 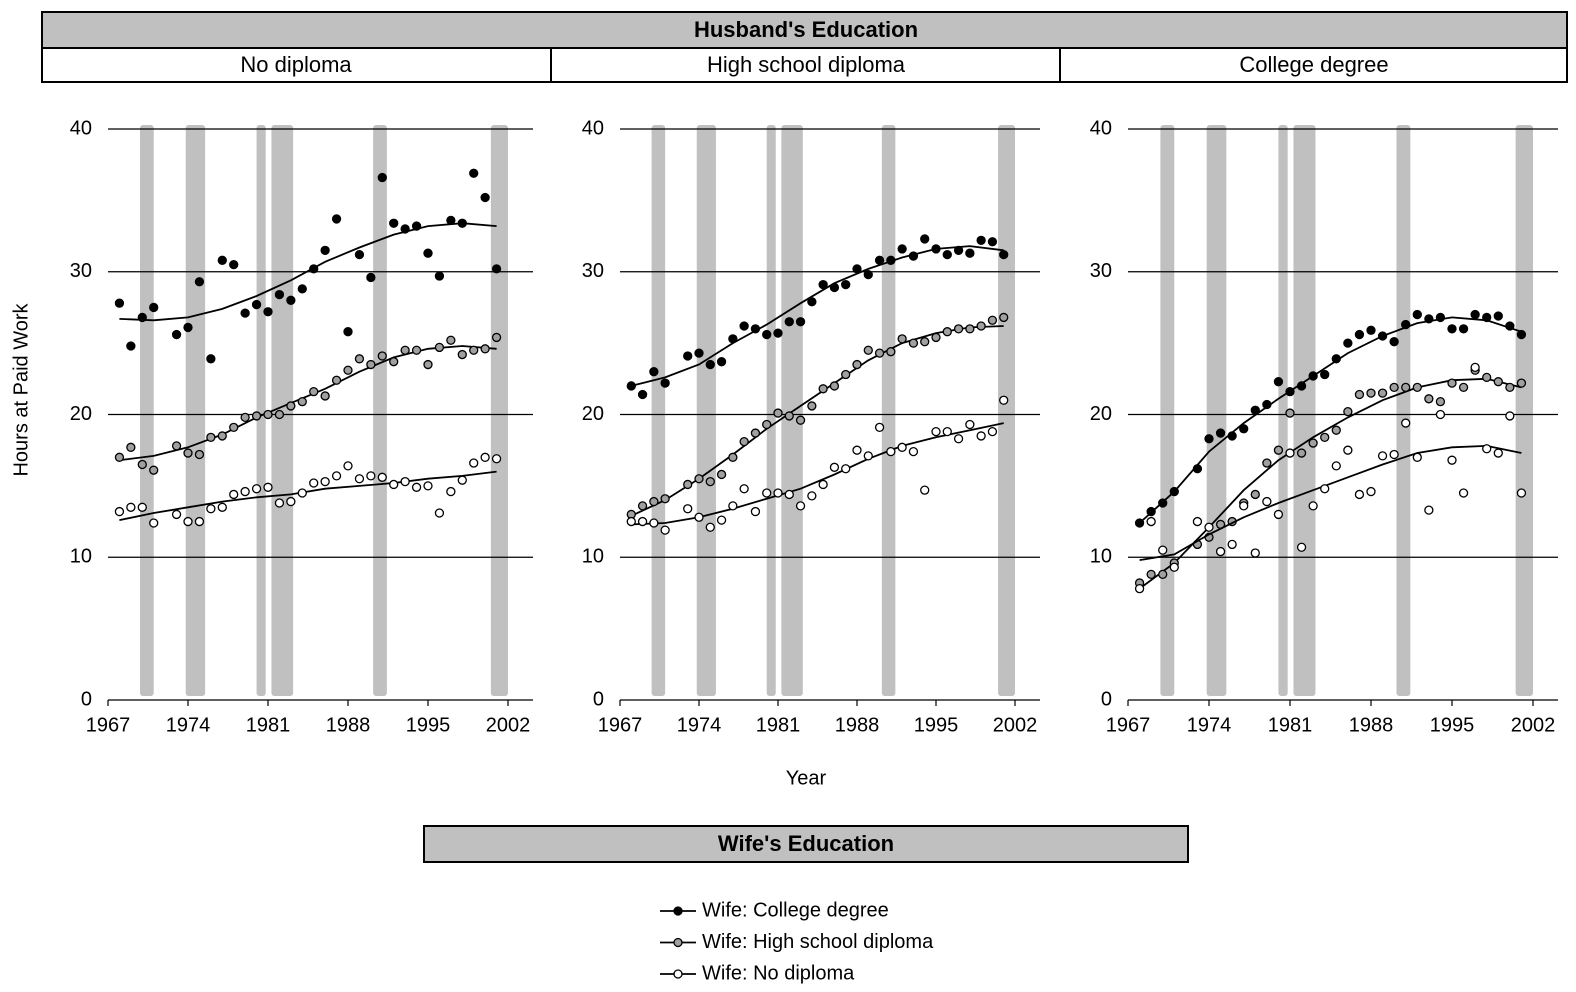 I want to click on column-header-row, so click(x=804, y=65).